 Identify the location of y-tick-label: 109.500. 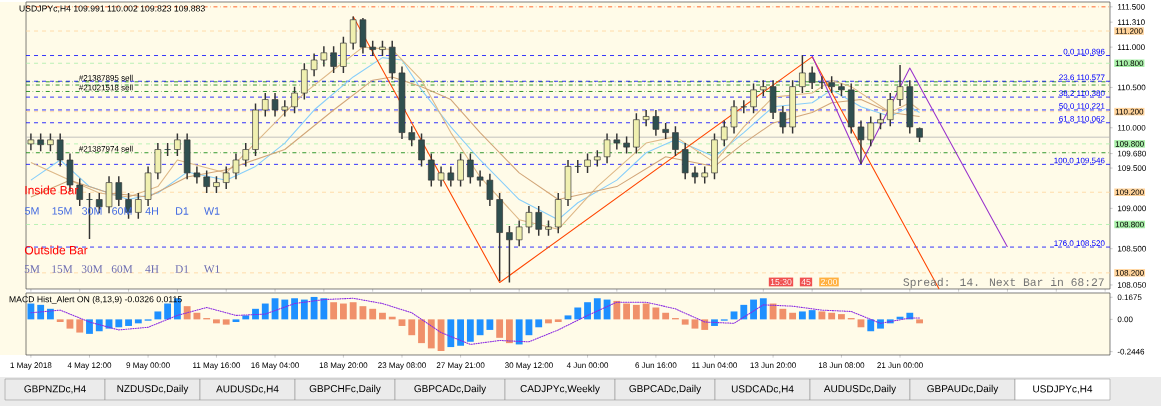
(1131, 168).